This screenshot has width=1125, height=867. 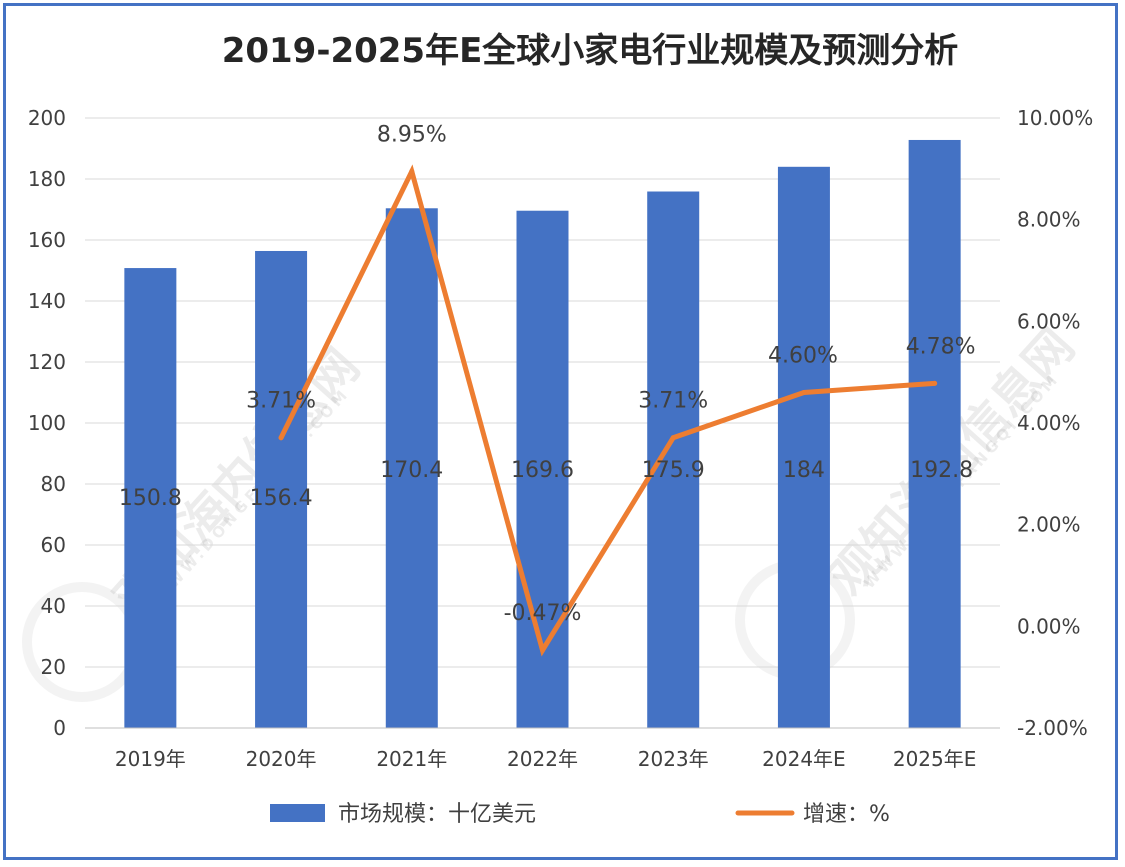 What do you see at coordinates (804, 759) in the screenshot?
I see `x-tick-label: 2024年E` at bounding box center [804, 759].